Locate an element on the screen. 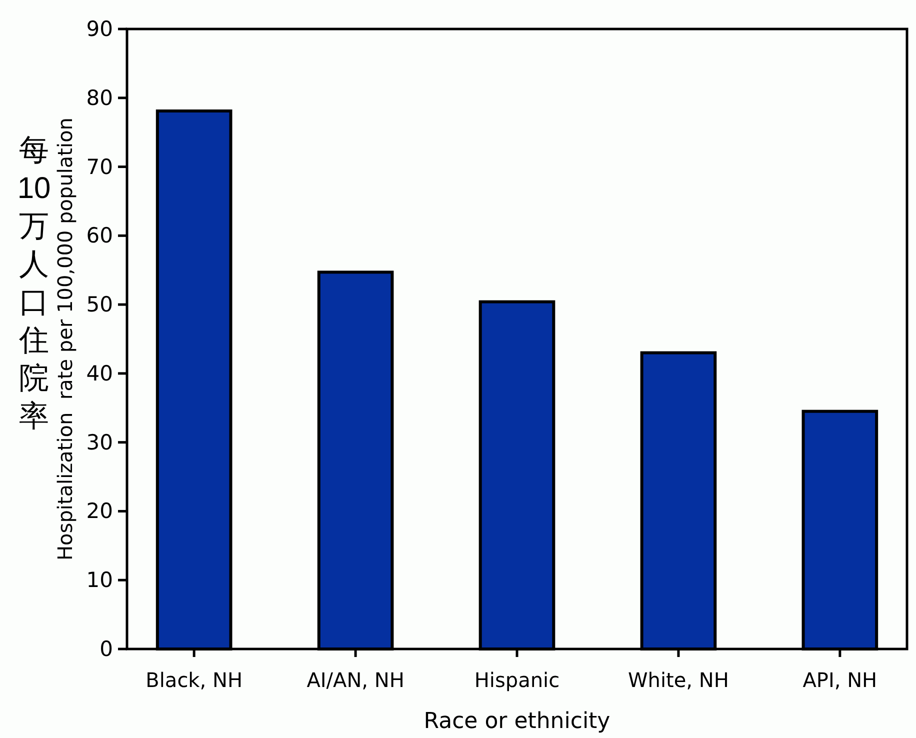 This screenshot has height=738, width=916. y-tick-label: 80 is located at coordinates (99, 98).